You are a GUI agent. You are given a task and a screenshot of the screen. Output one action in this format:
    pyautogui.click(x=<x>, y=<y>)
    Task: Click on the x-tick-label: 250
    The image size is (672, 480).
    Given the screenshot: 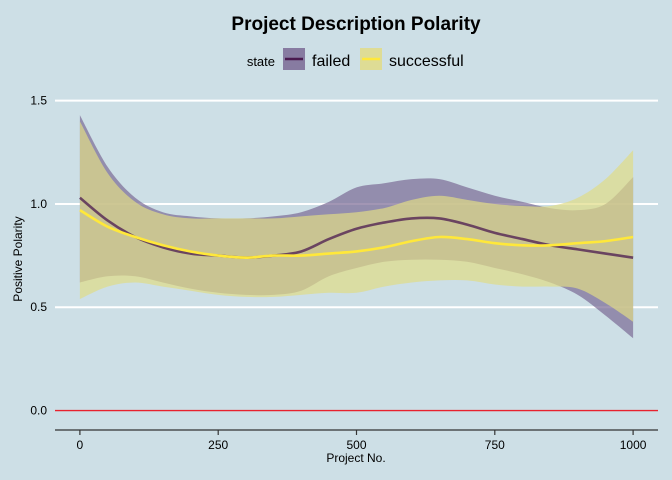 What is the action you would take?
    pyautogui.click(x=218, y=445)
    